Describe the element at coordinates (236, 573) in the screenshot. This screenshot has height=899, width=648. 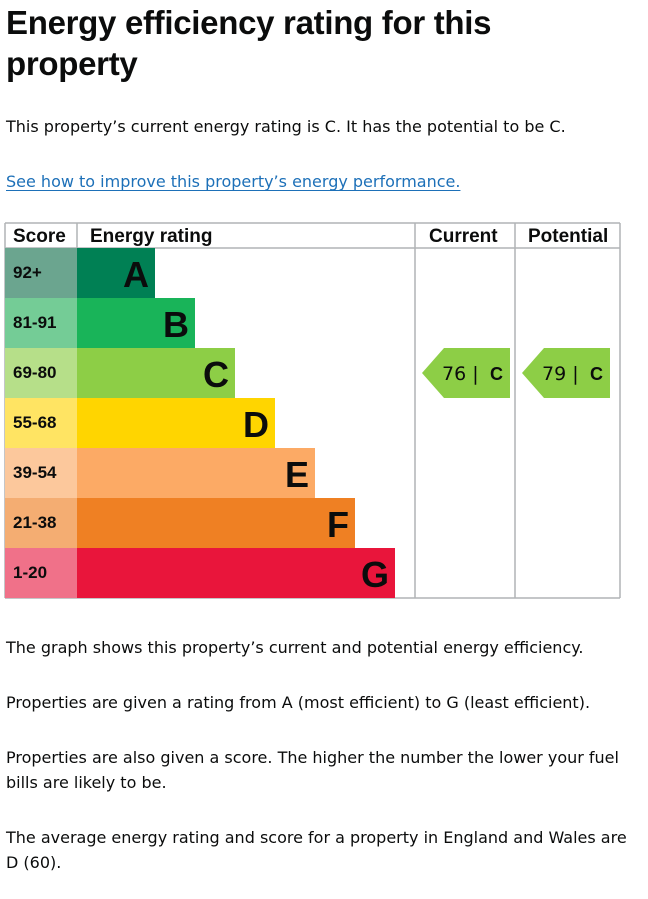
I see `rating-bar-g` at that location.